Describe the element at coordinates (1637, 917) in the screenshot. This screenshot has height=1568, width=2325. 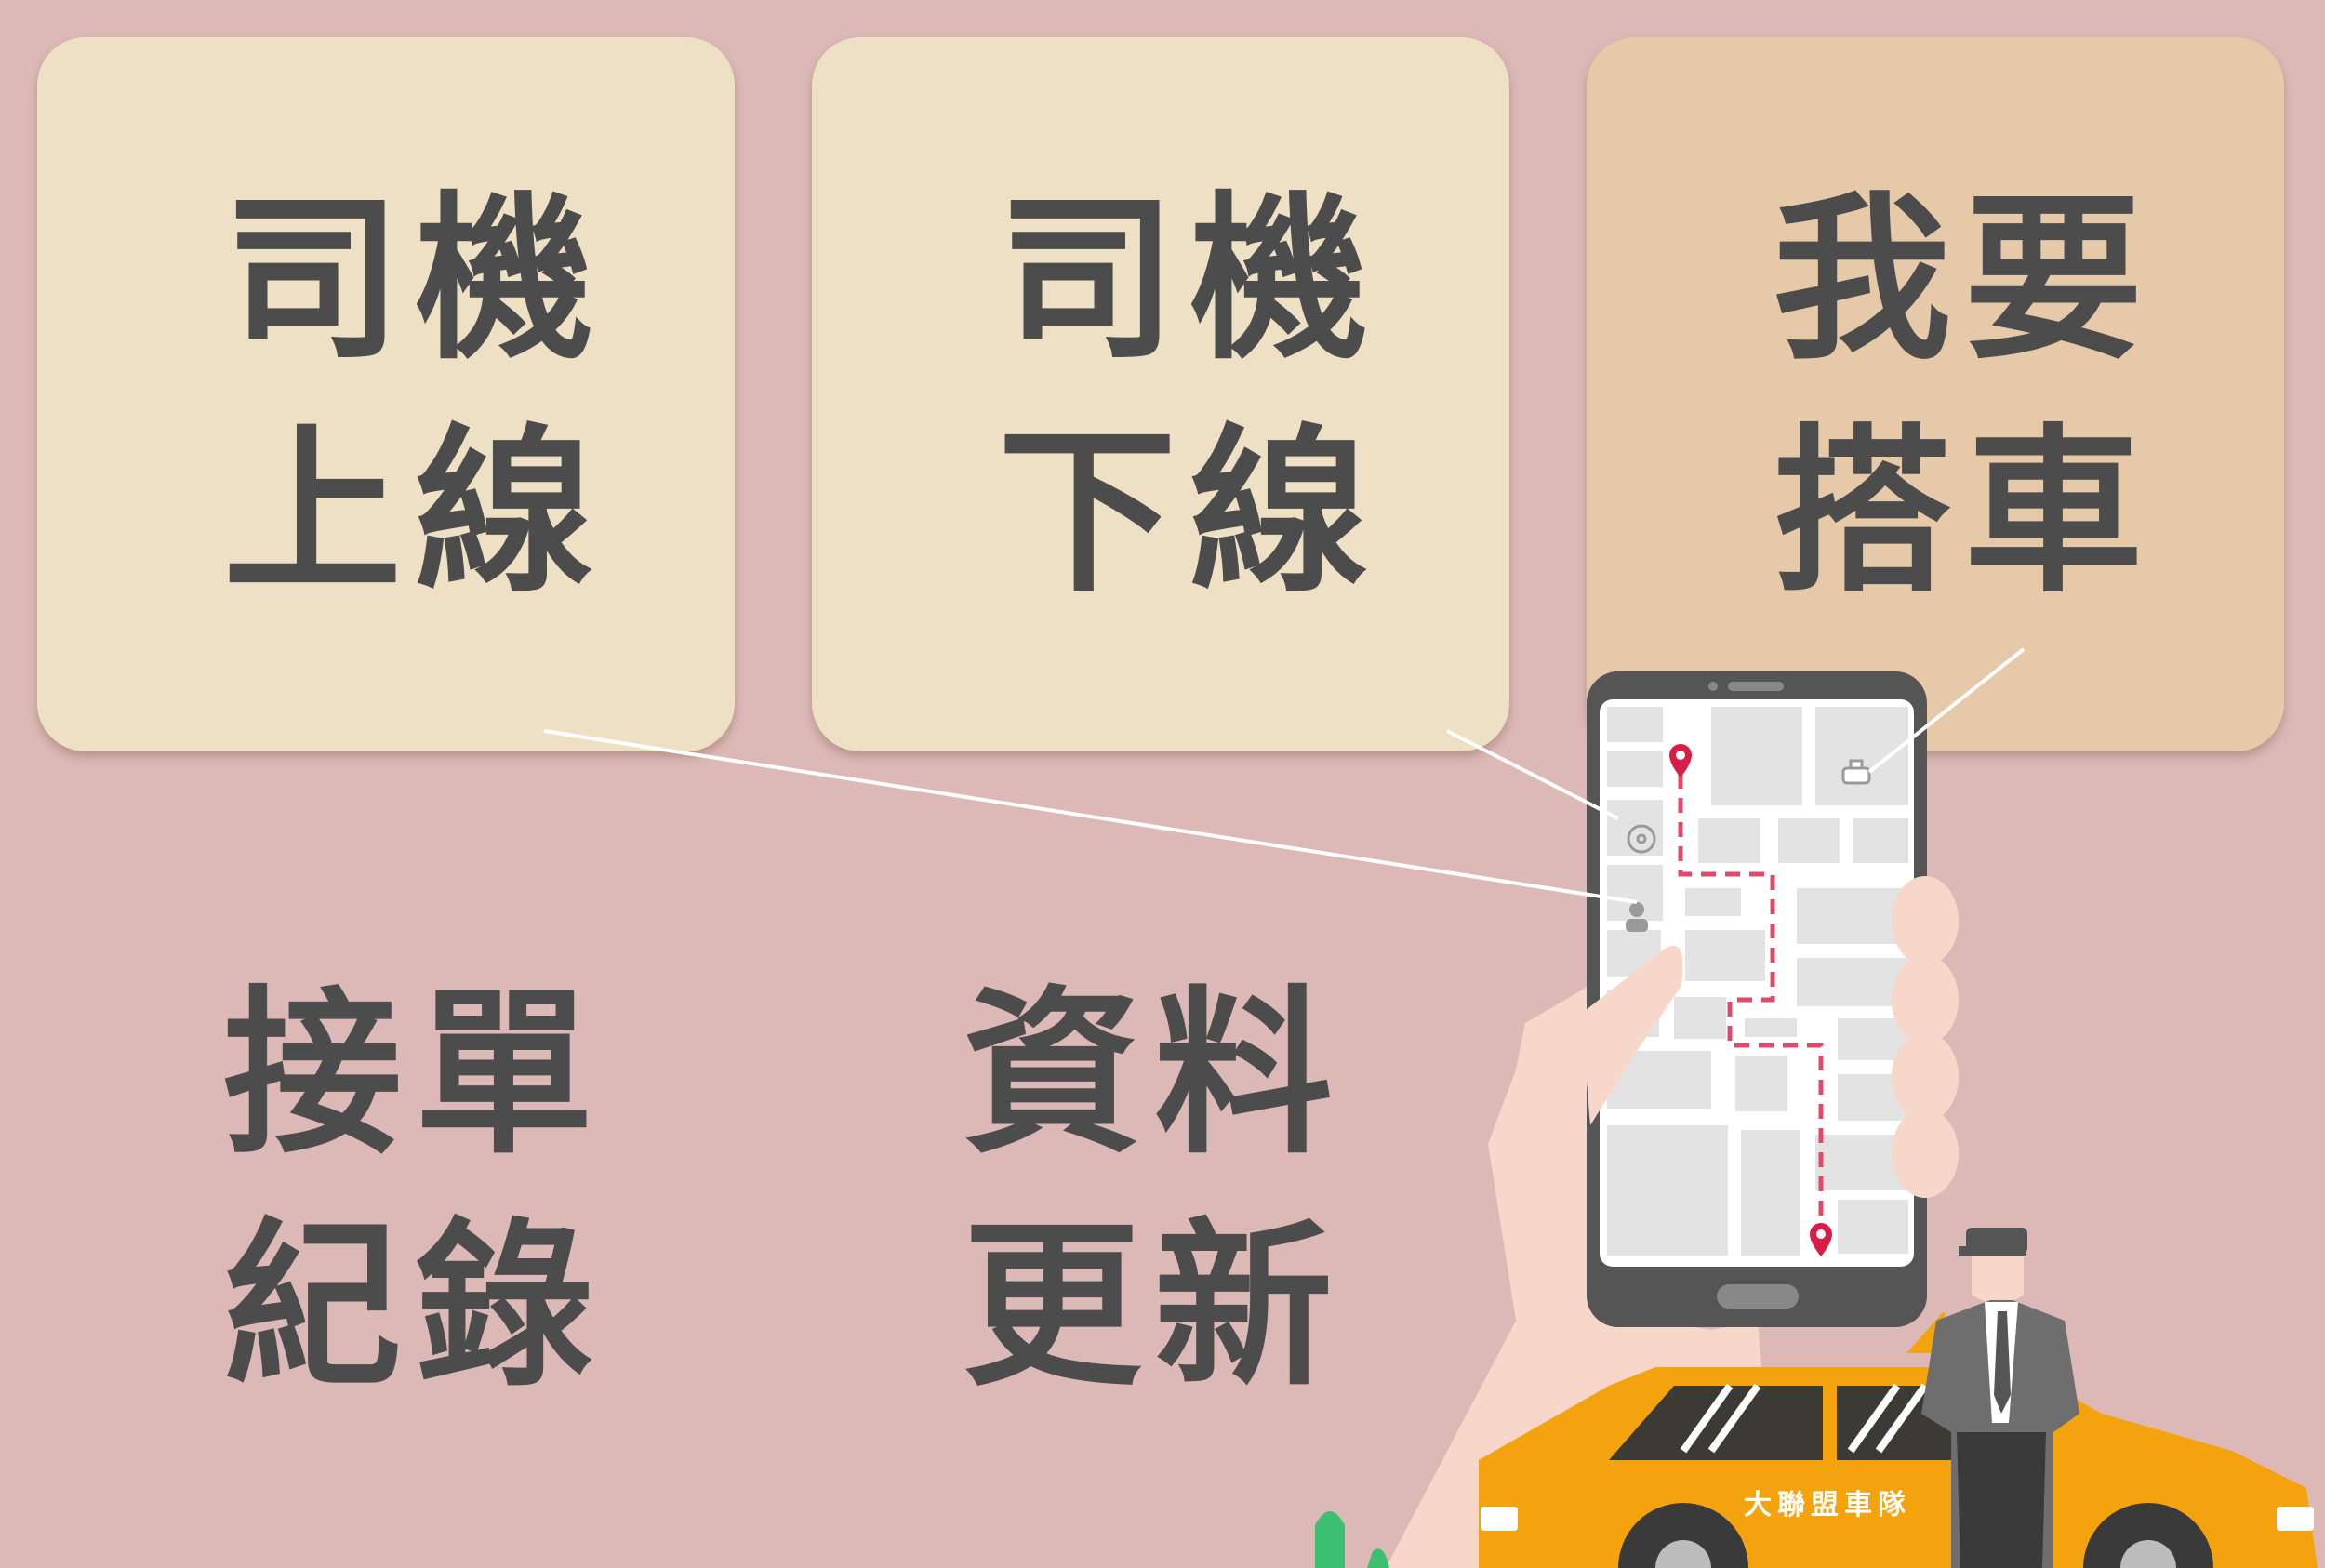
I see `driver-icon` at that location.